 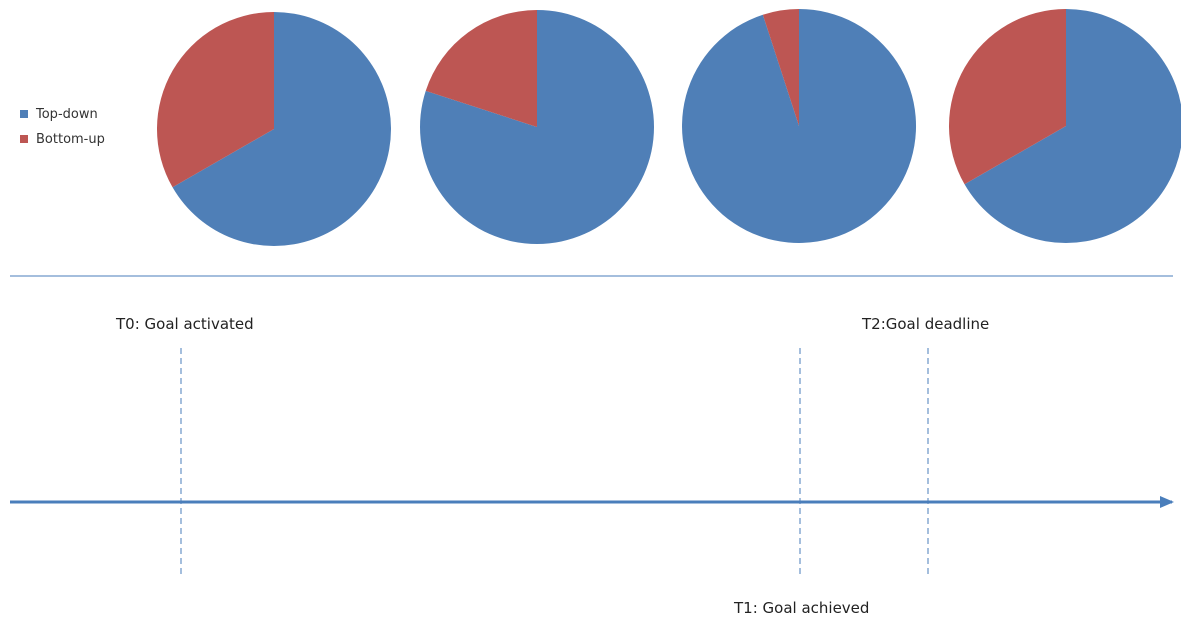 I want to click on pie-4-slice-bottom-up, so click(x=1007, y=97).